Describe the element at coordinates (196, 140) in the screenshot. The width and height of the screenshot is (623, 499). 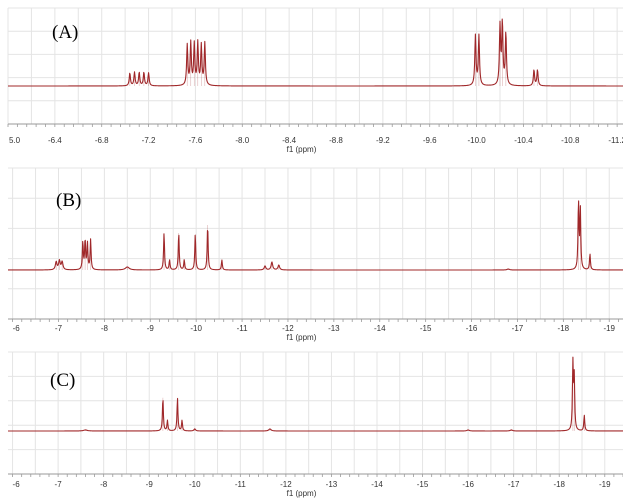
I see `tick-label: -7.6` at that location.